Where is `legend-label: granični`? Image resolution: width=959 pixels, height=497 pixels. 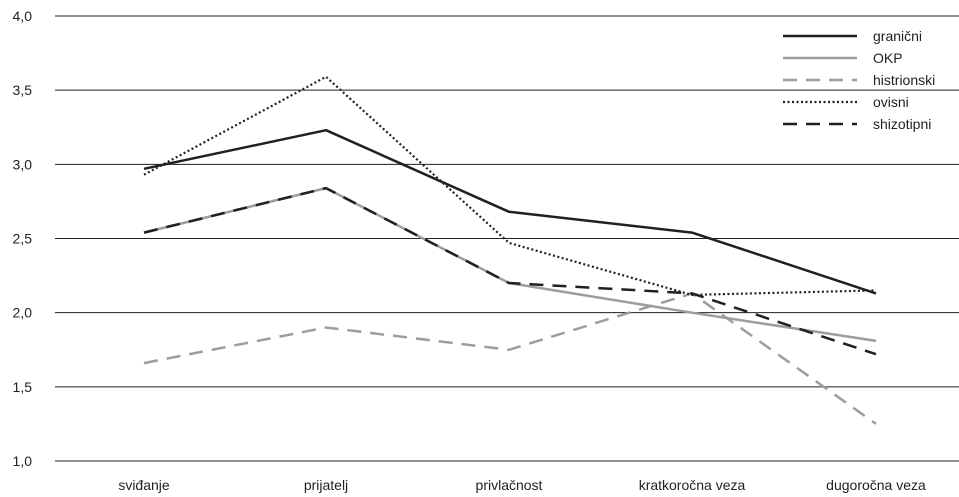
legend-label: granični is located at coordinates (897, 36).